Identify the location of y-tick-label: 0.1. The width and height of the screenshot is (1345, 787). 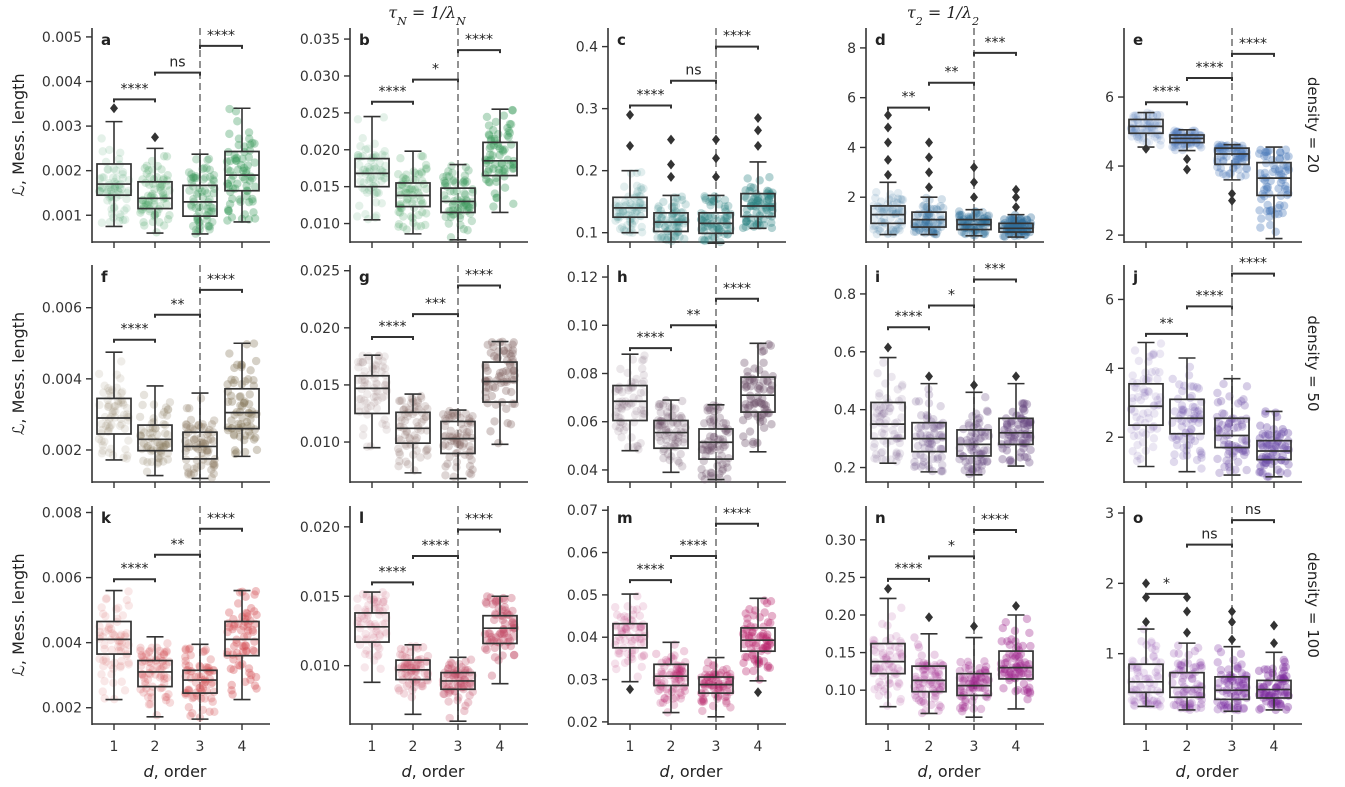
(587, 234).